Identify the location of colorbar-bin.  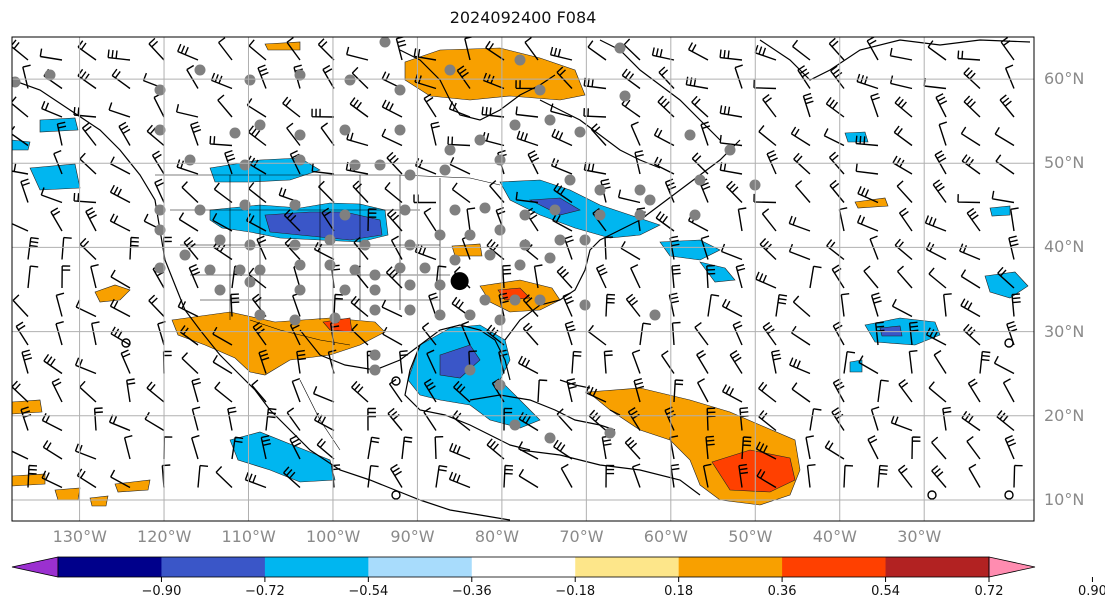
(110, 567).